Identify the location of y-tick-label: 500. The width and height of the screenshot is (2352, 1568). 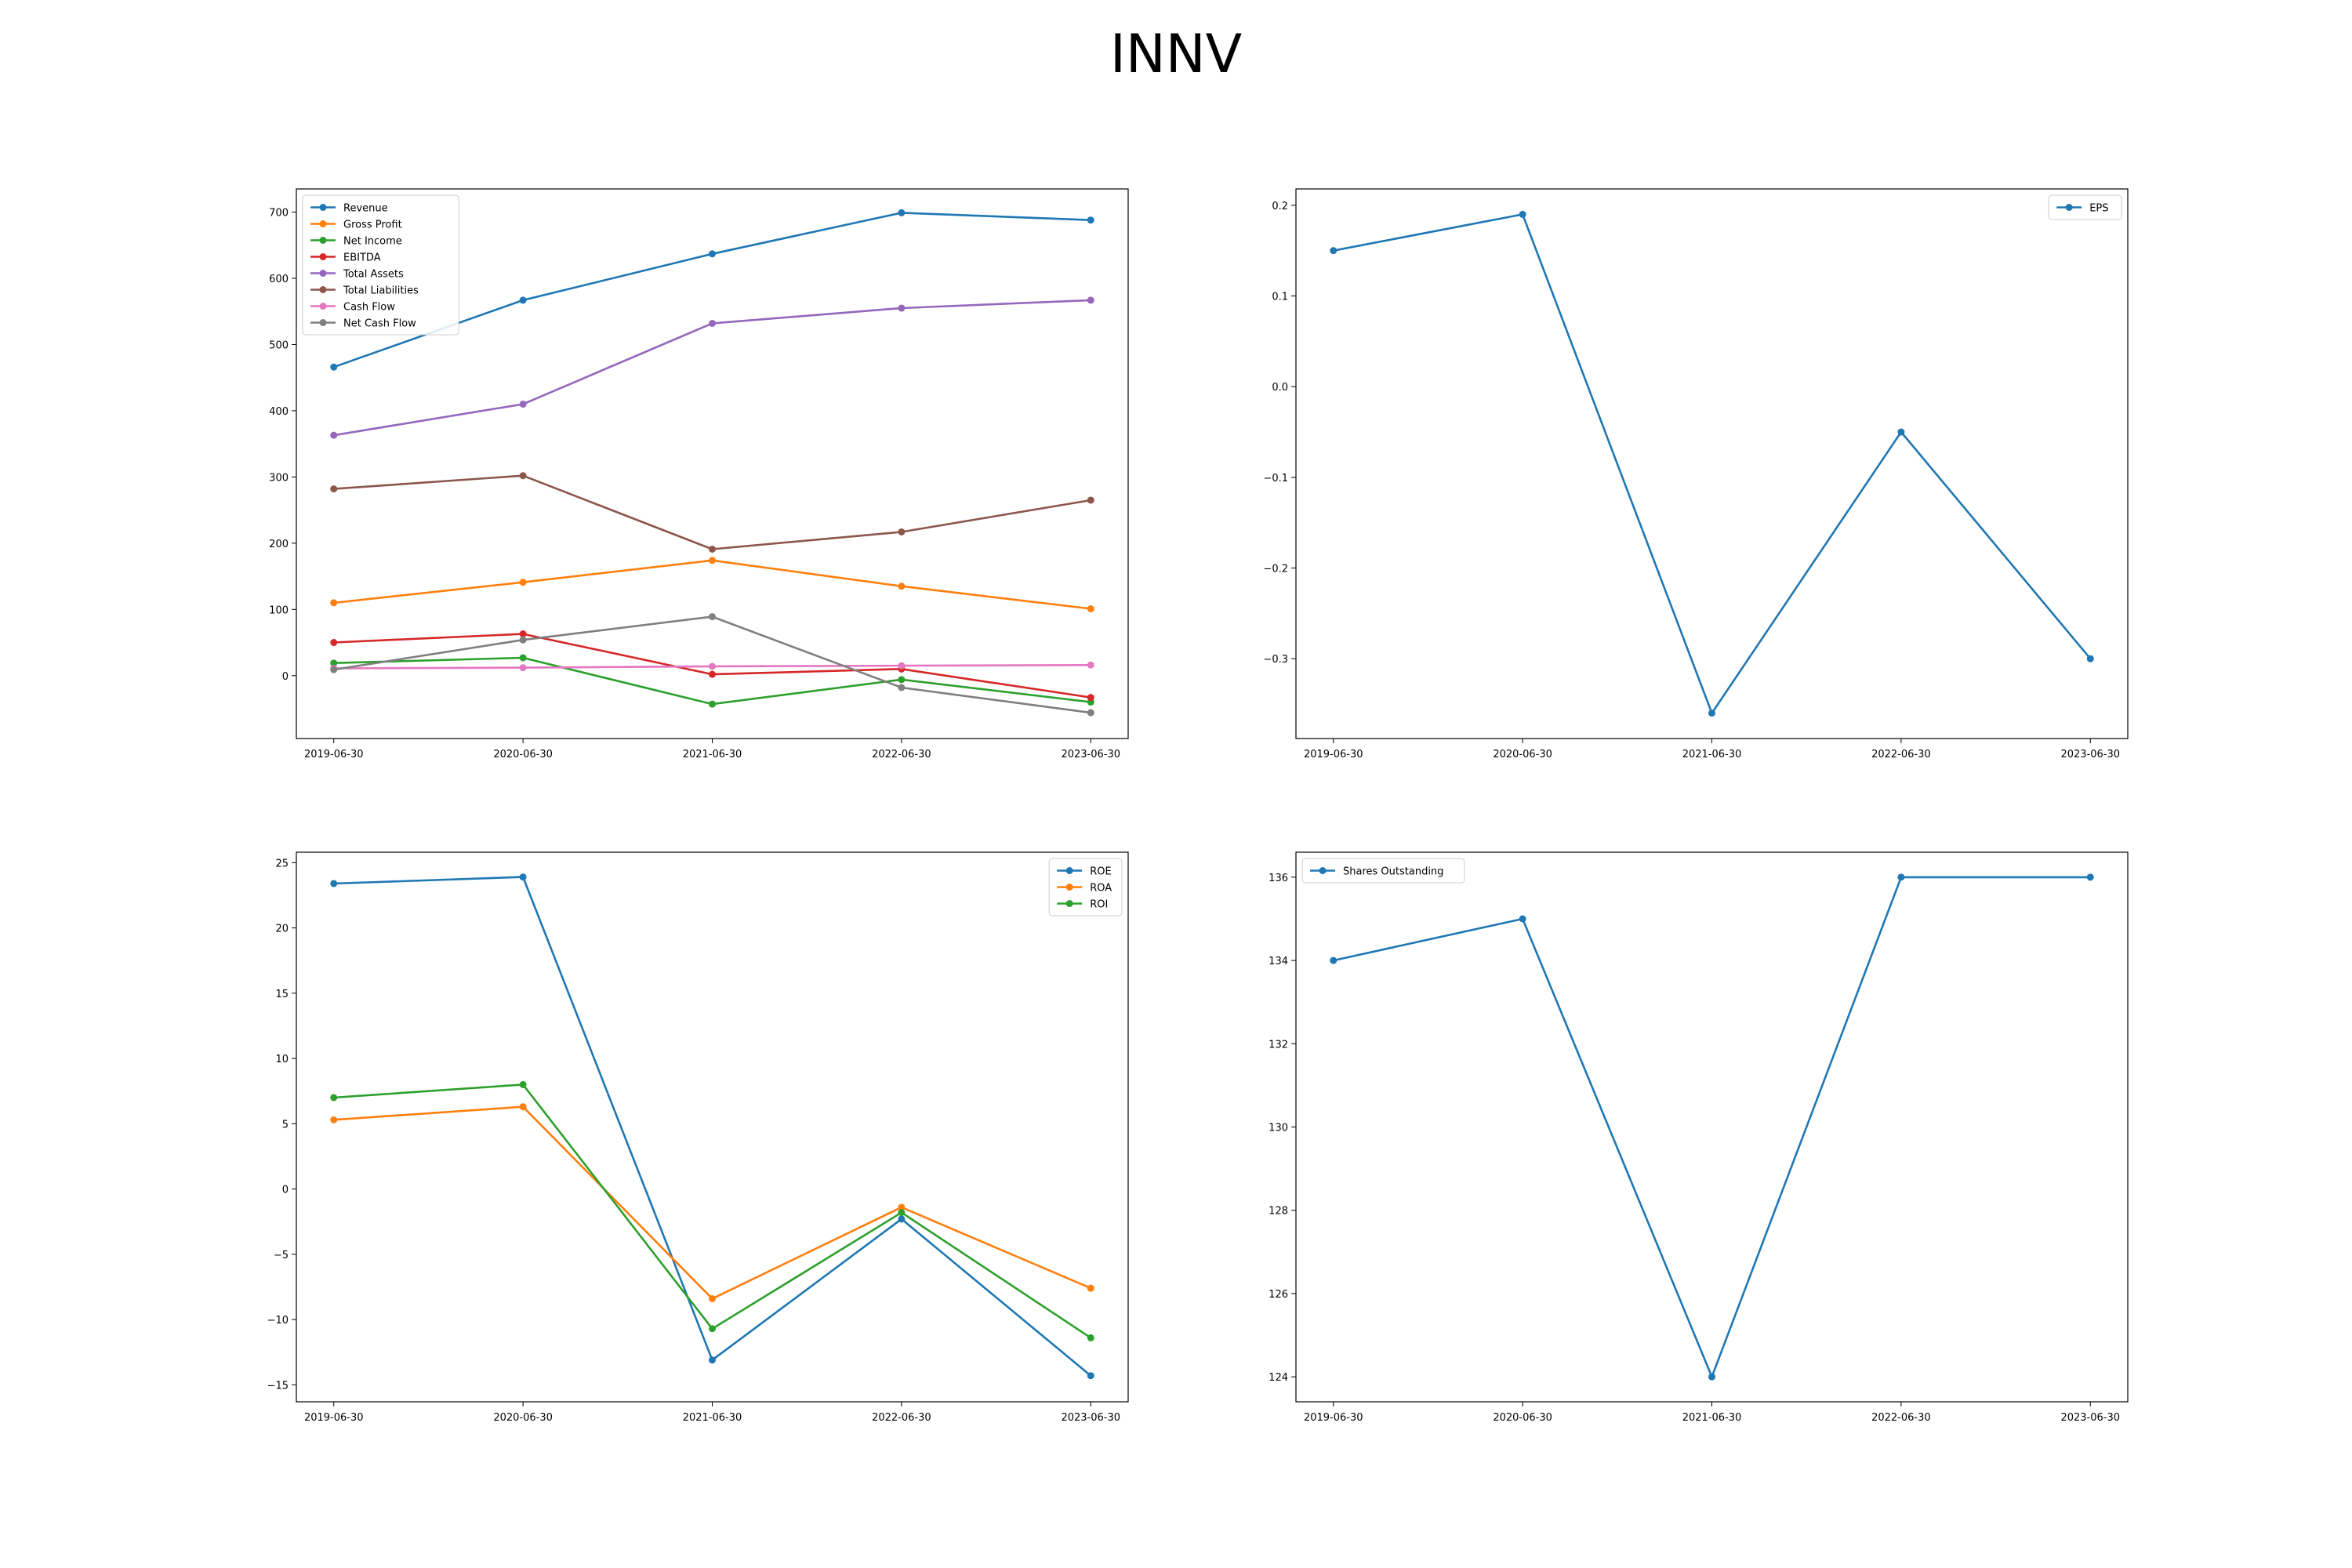
(279, 345).